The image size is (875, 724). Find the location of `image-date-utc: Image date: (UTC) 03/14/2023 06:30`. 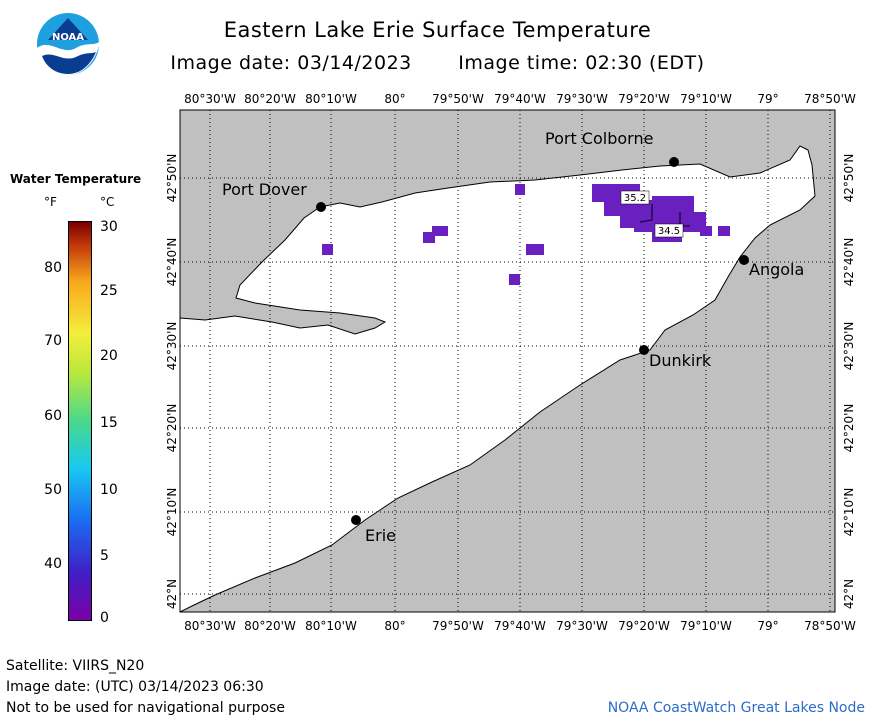

image-date-utc: Image date: (UTC) 03/14/2023 06:30 is located at coordinates (135, 687).